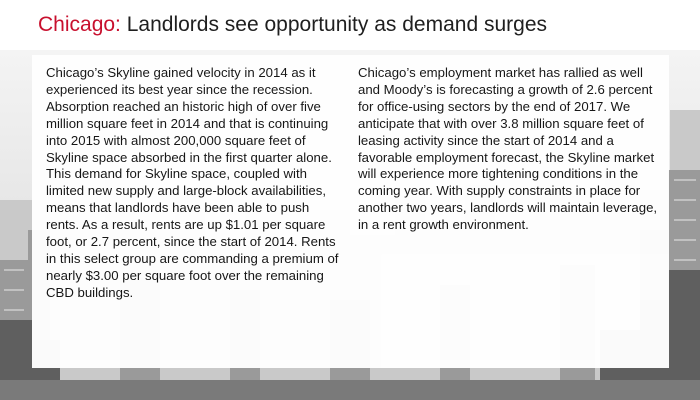 Image resolution: width=700 pixels, height=400 pixels. Describe the element at coordinates (79, 24) in the screenshot. I see `title-city: Chicago:` at that location.